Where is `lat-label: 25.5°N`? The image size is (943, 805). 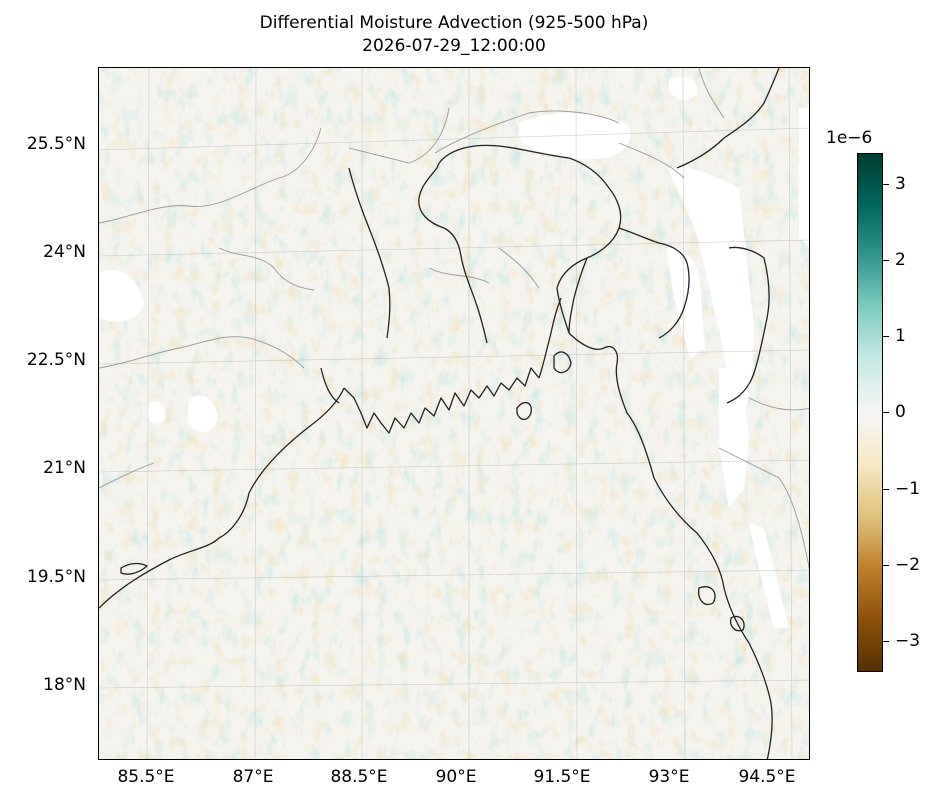 lat-label: 25.5°N is located at coordinates (56, 144).